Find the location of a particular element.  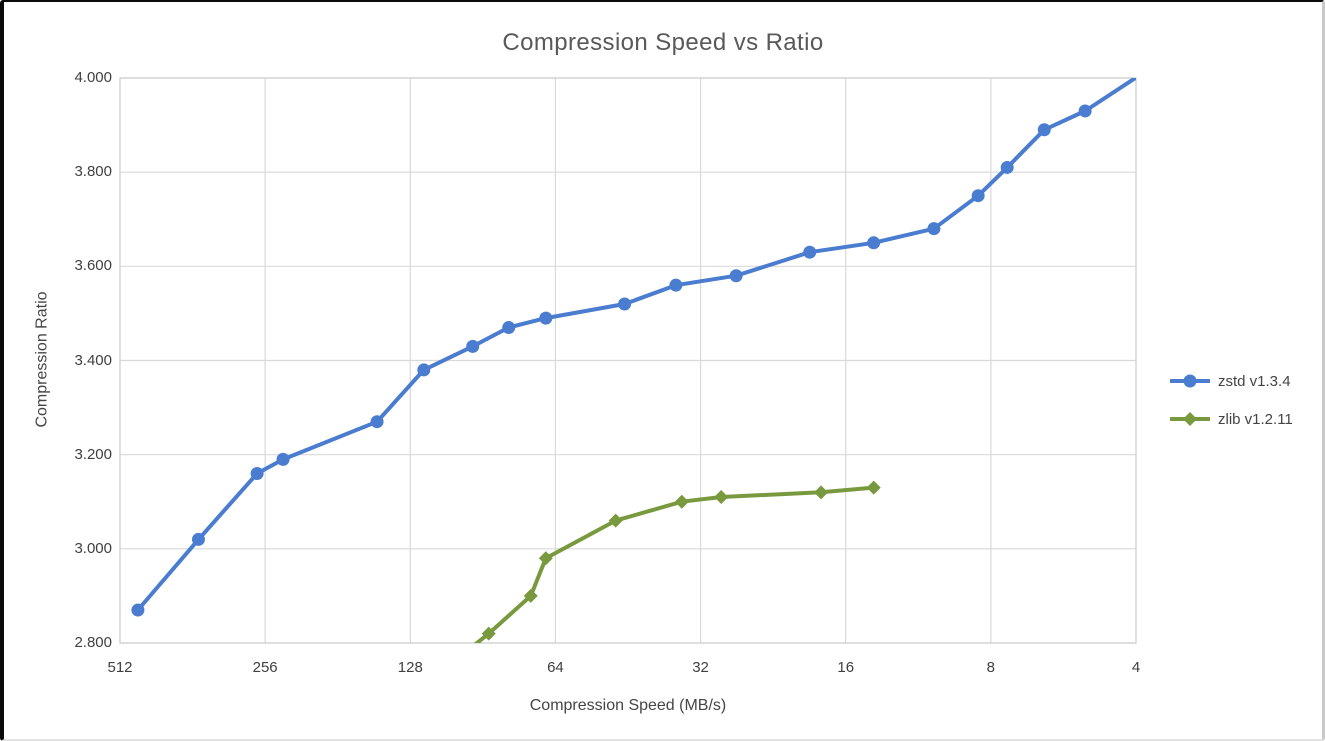

legend-label: zstd v1.3.4 is located at coordinates (1254, 381).